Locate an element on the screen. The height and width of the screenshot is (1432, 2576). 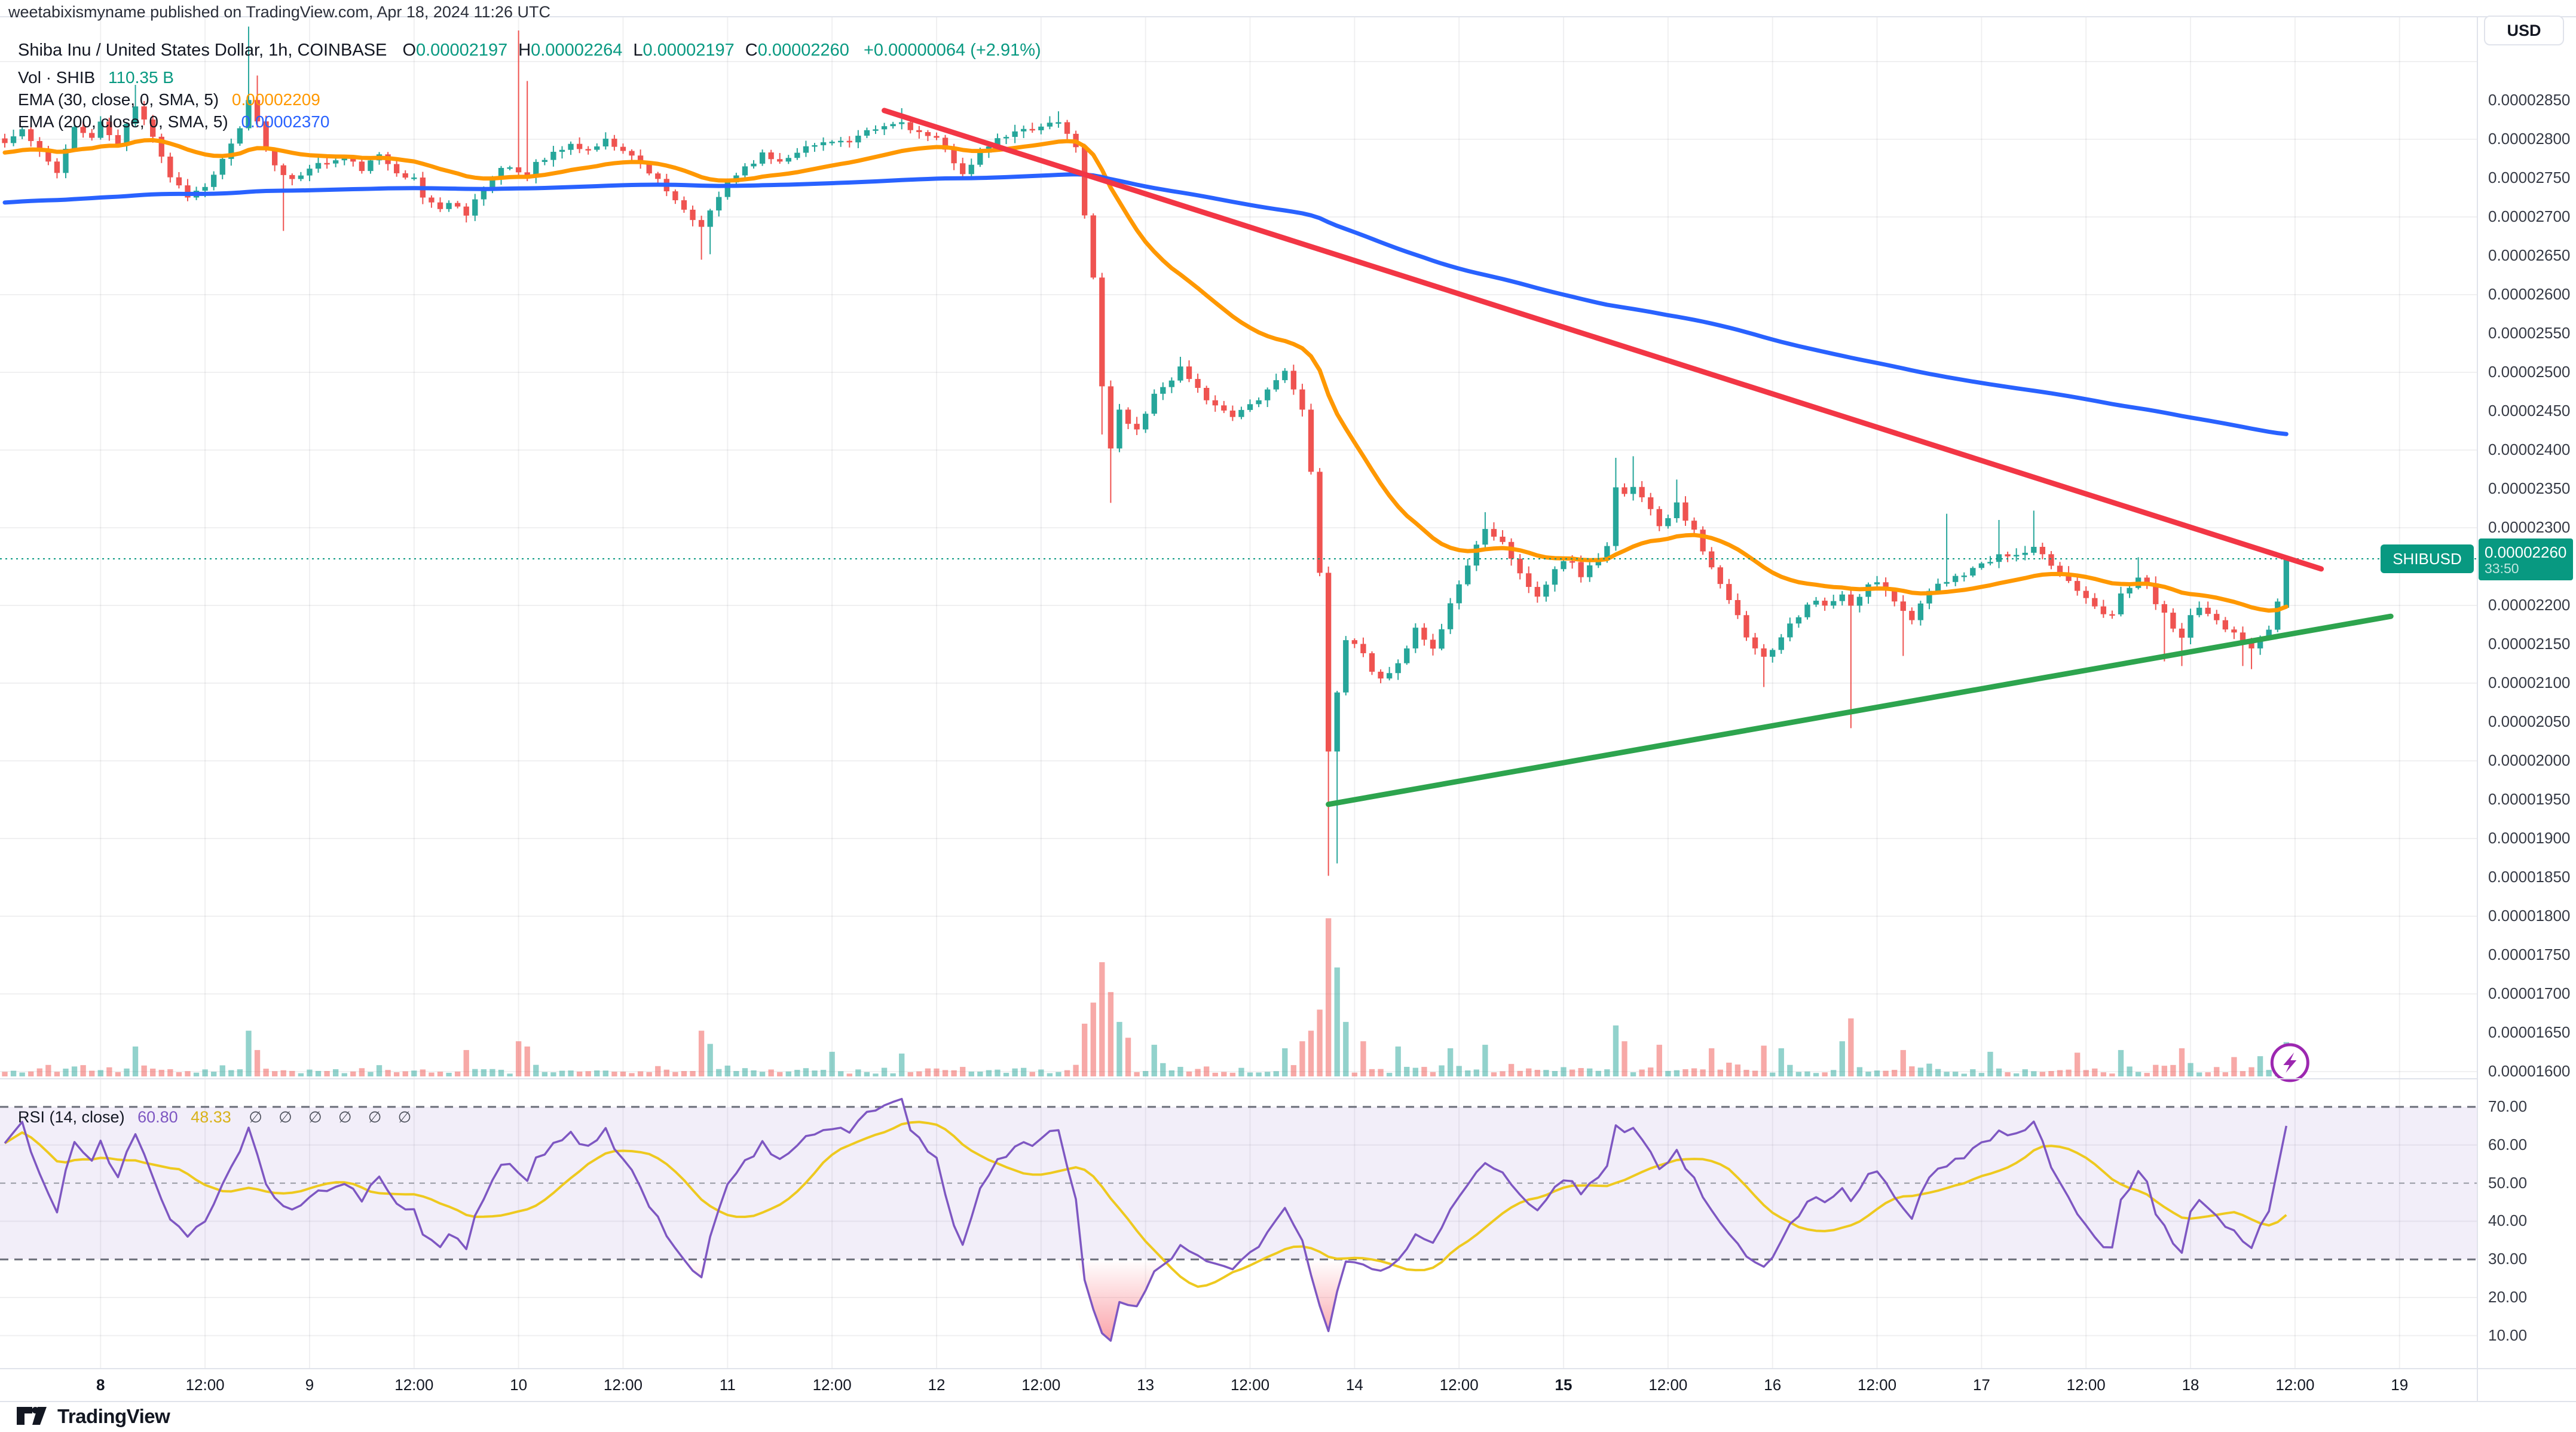
price-tick-label: 0.00001850 is located at coordinates (2529, 877).